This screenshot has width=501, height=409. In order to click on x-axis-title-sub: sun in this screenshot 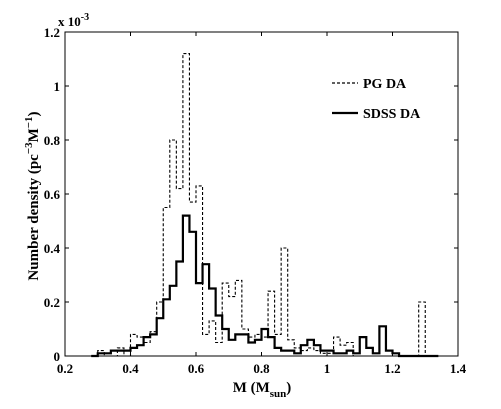, I will do `click(278, 394)`.